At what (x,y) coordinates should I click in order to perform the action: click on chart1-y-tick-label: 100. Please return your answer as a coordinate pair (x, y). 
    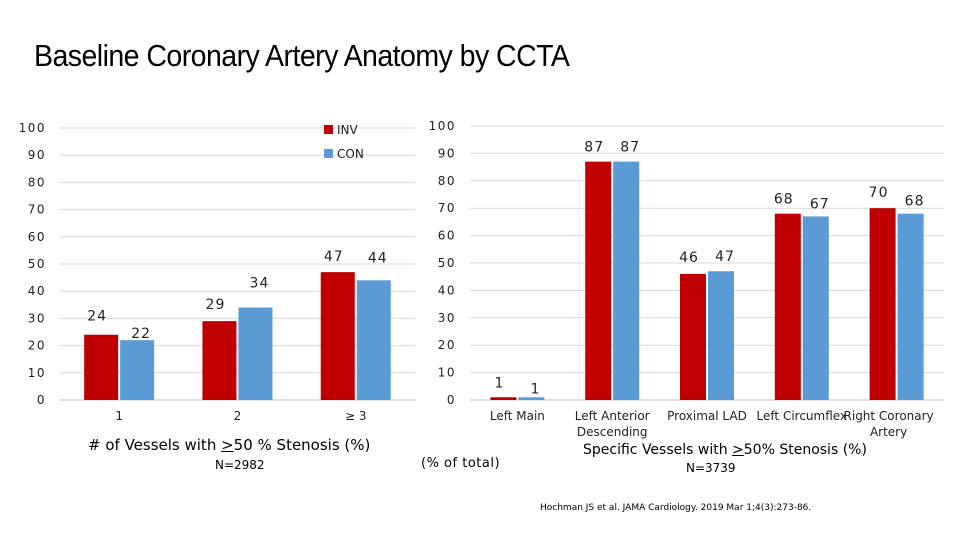
    Looking at the image, I should click on (32, 128).